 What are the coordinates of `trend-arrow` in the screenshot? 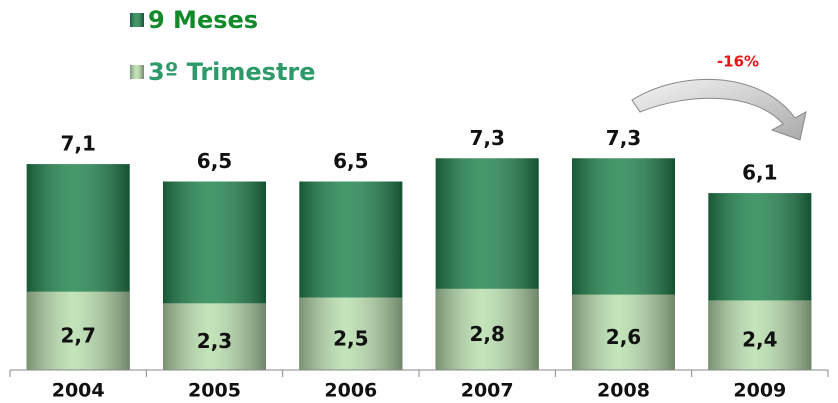 It's located at (719, 109).